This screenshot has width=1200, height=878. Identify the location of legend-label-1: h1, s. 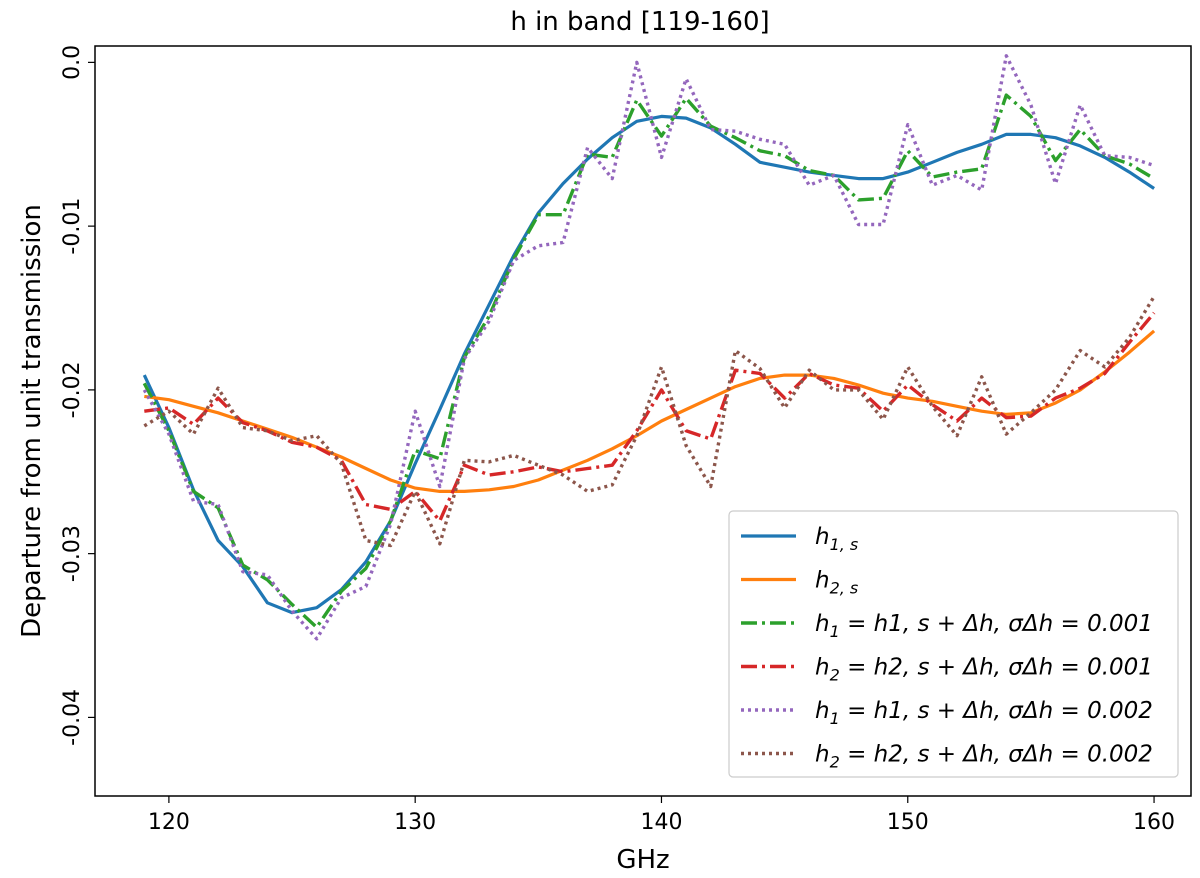
(836, 539).